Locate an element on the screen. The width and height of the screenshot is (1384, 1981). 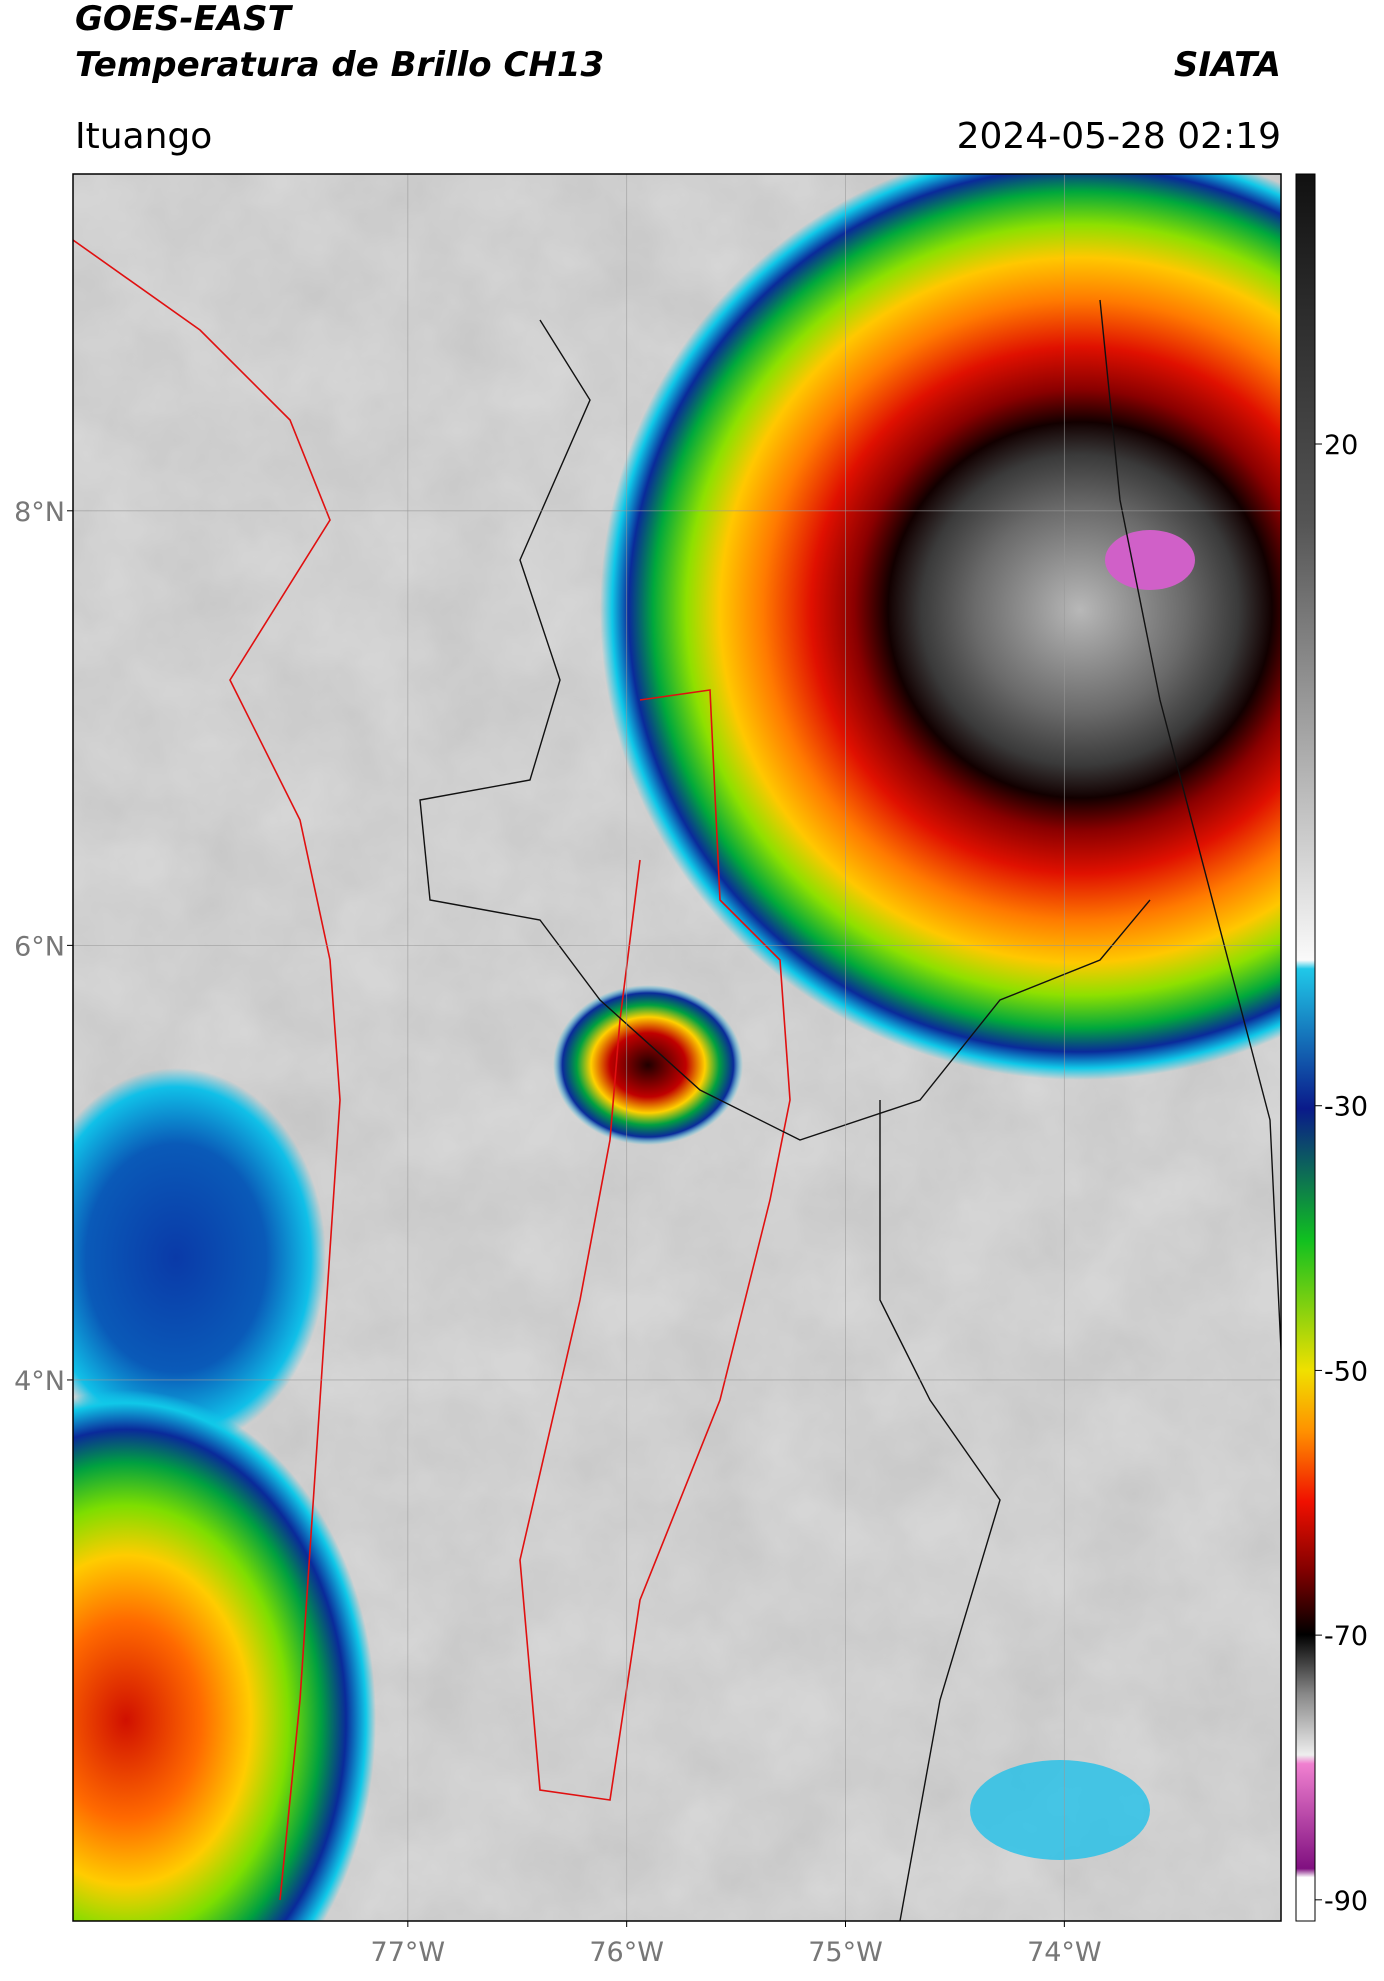
y-tick-label: 6°N is located at coordinates (39, 946).